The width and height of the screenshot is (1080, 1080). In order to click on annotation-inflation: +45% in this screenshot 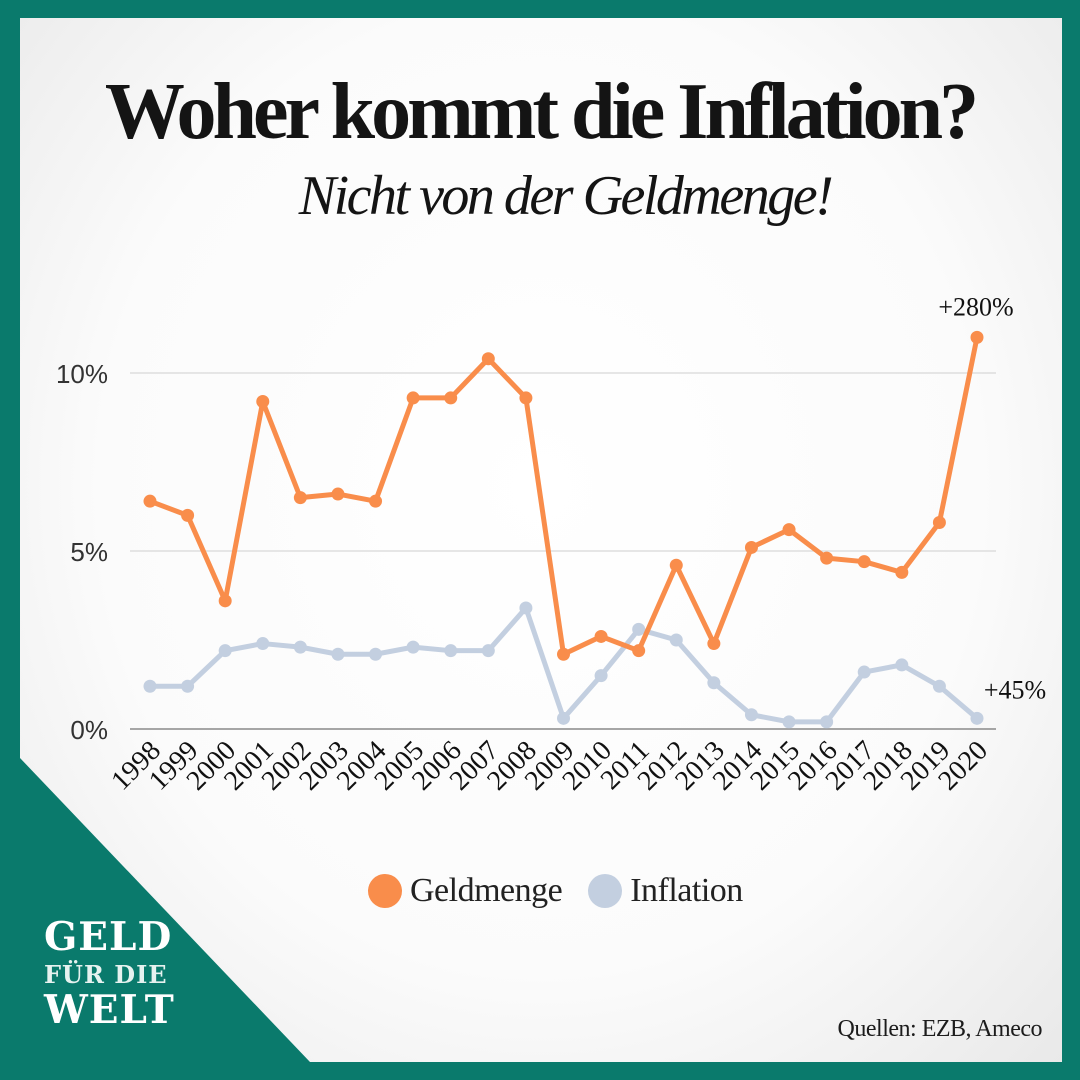, I will do `click(1015, 689)`.